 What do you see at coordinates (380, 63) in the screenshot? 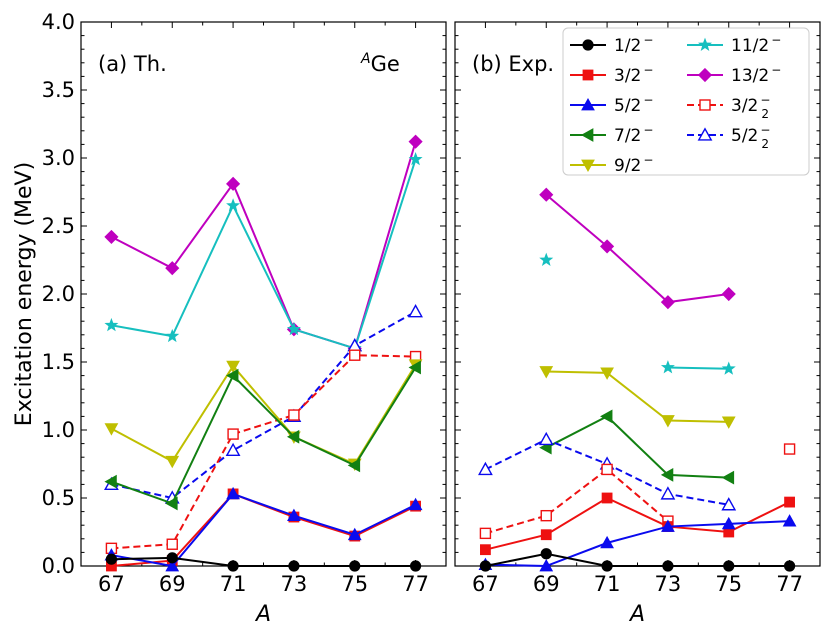
I see `nucleus-label: AGe` at bounding box center [380, 63].